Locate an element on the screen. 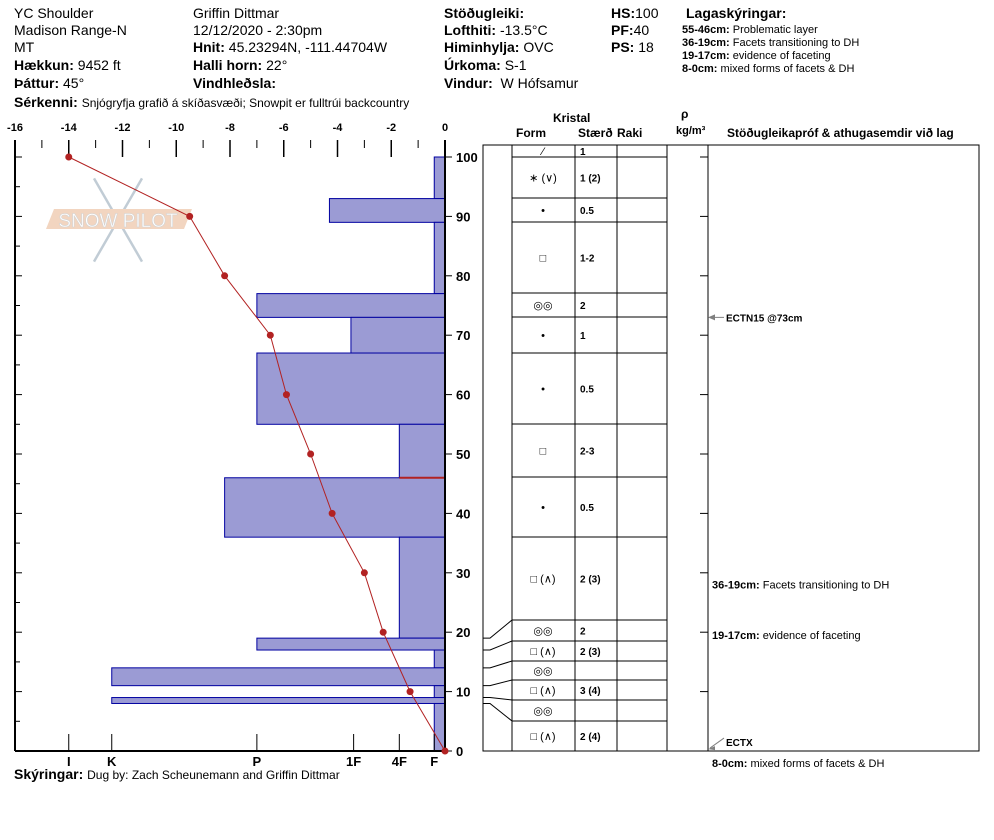  location: YC Shoulder is located at coordinates (54, 13).